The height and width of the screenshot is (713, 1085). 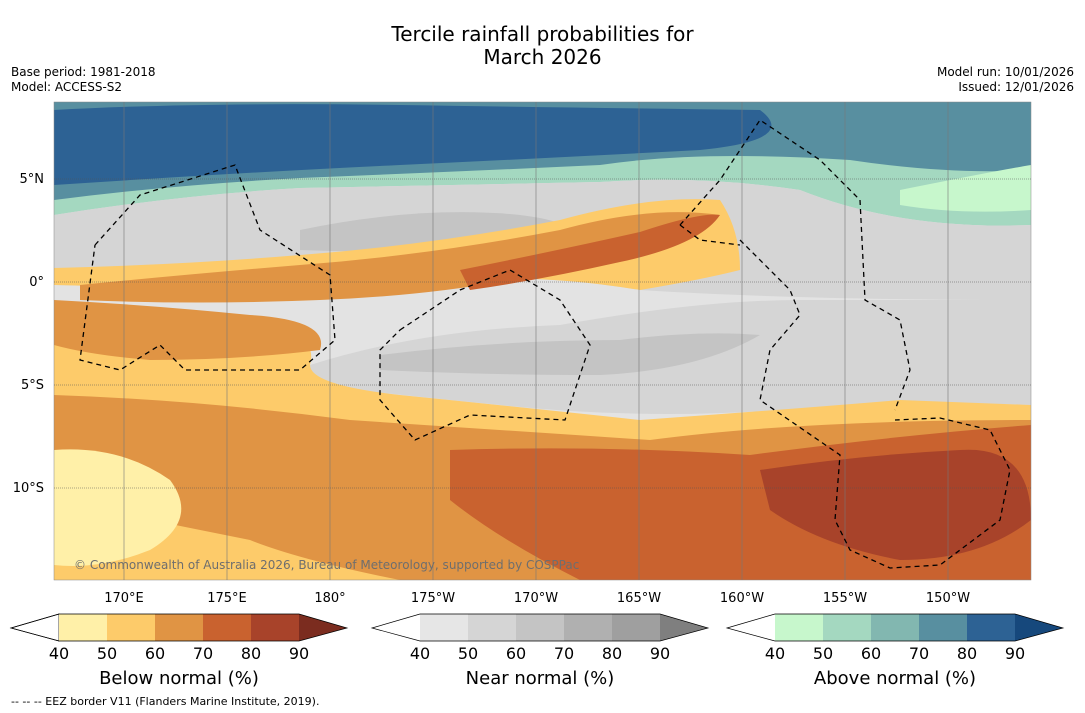 I want to click on lat-label: 5°S, so click(x=32, y=385).